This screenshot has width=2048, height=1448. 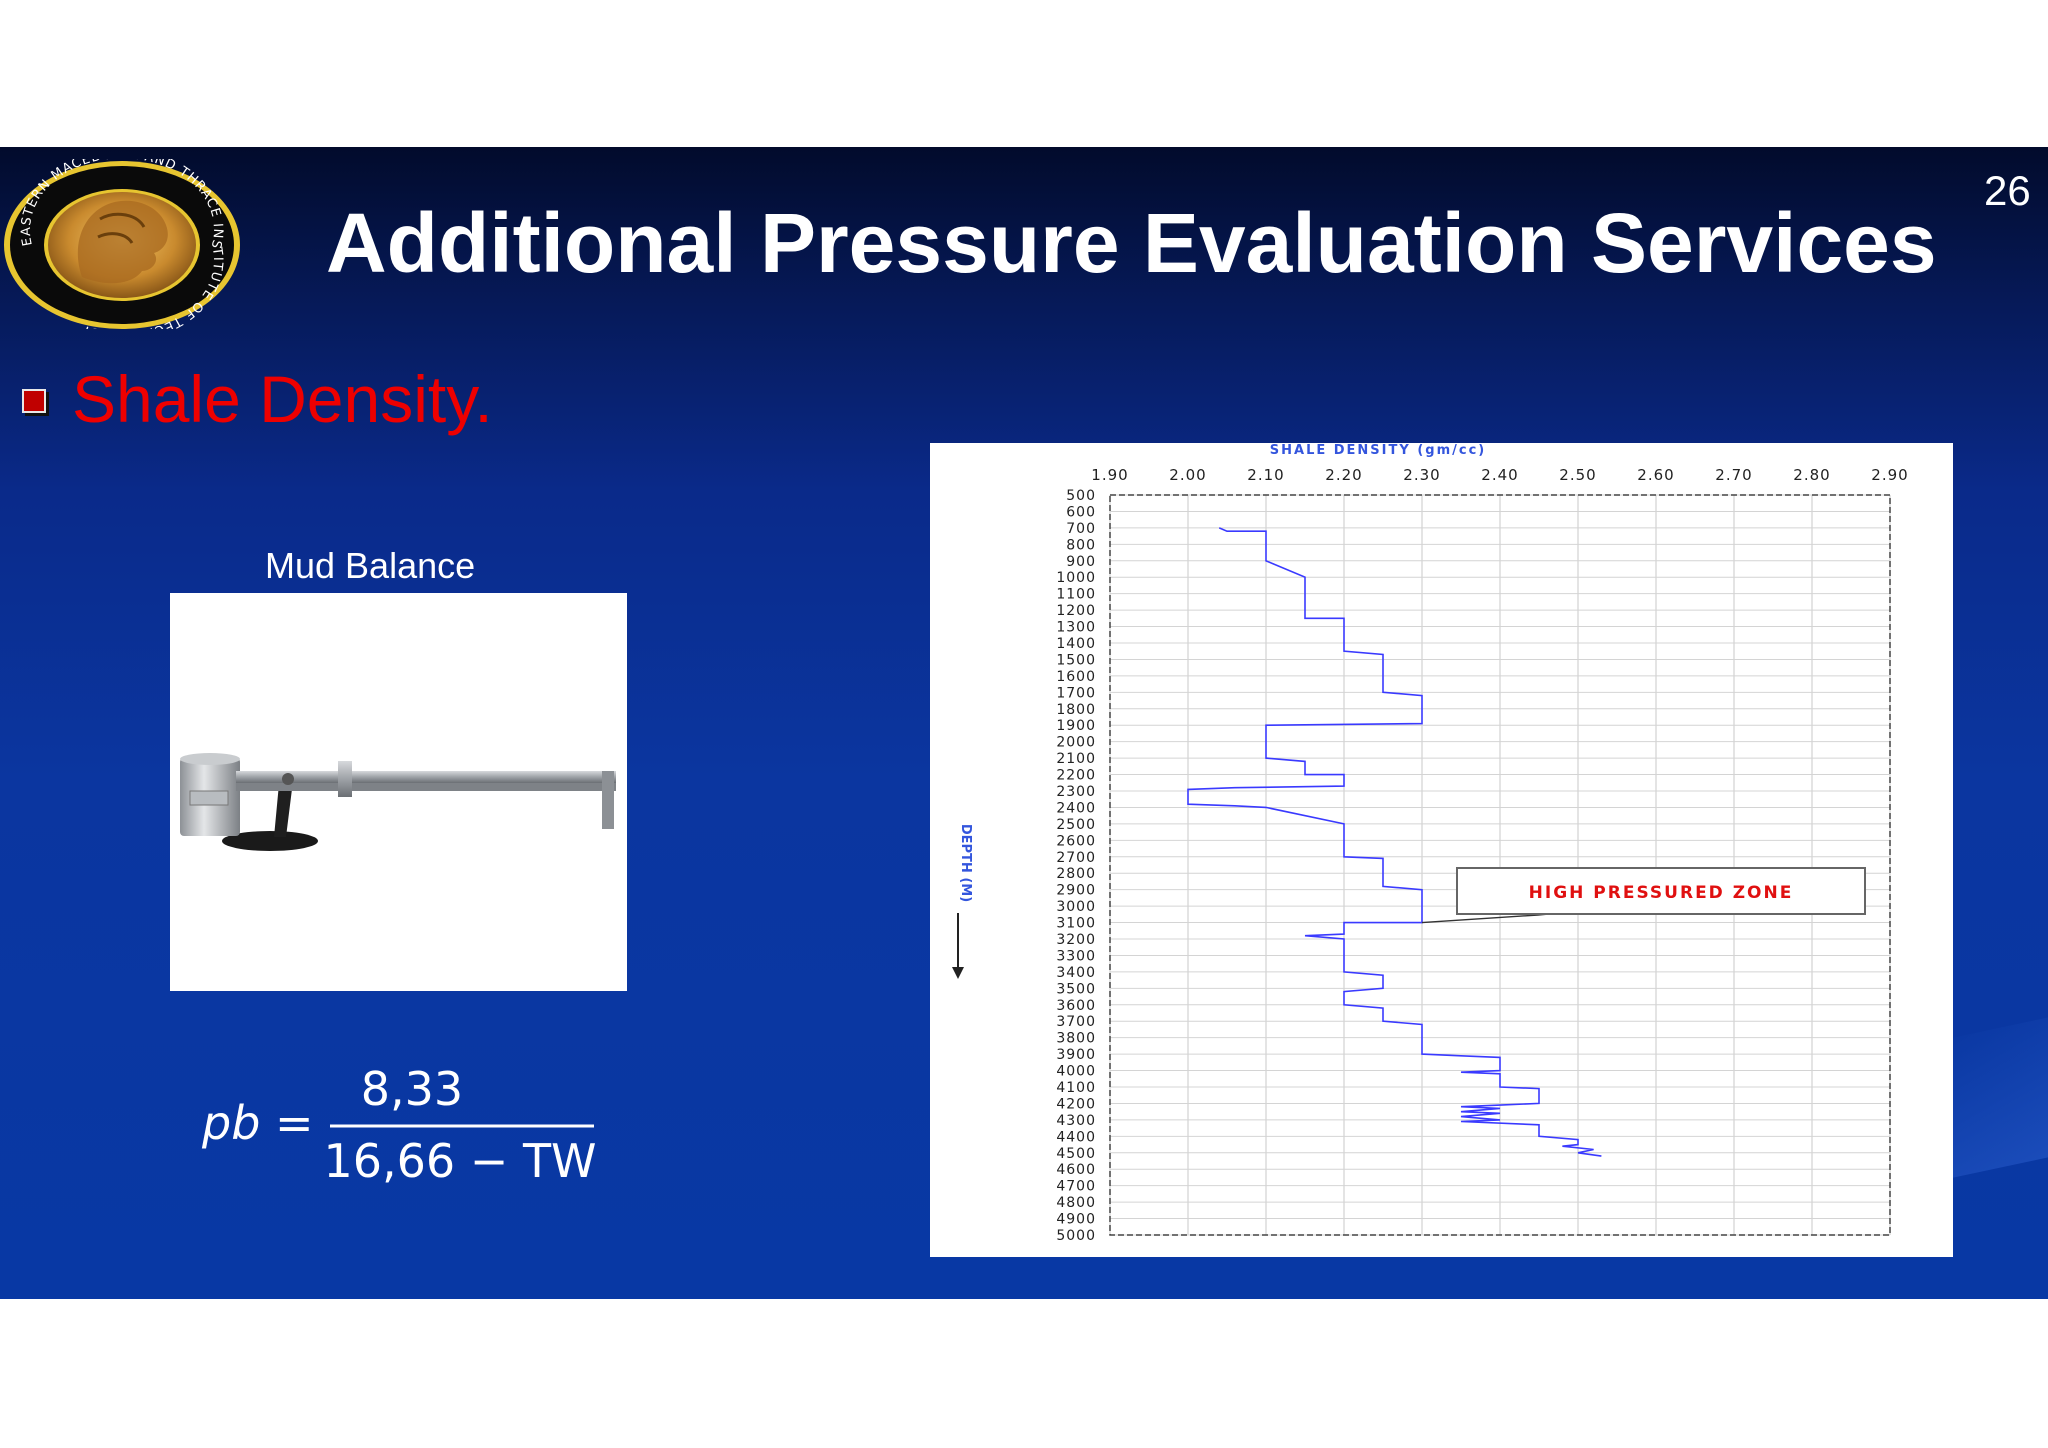 What do you see at coordinates (1131, 243) in the screenshot?
I see `slide-title: Additional Pressure Evaluation Services` at bounding box center [1131, 243].